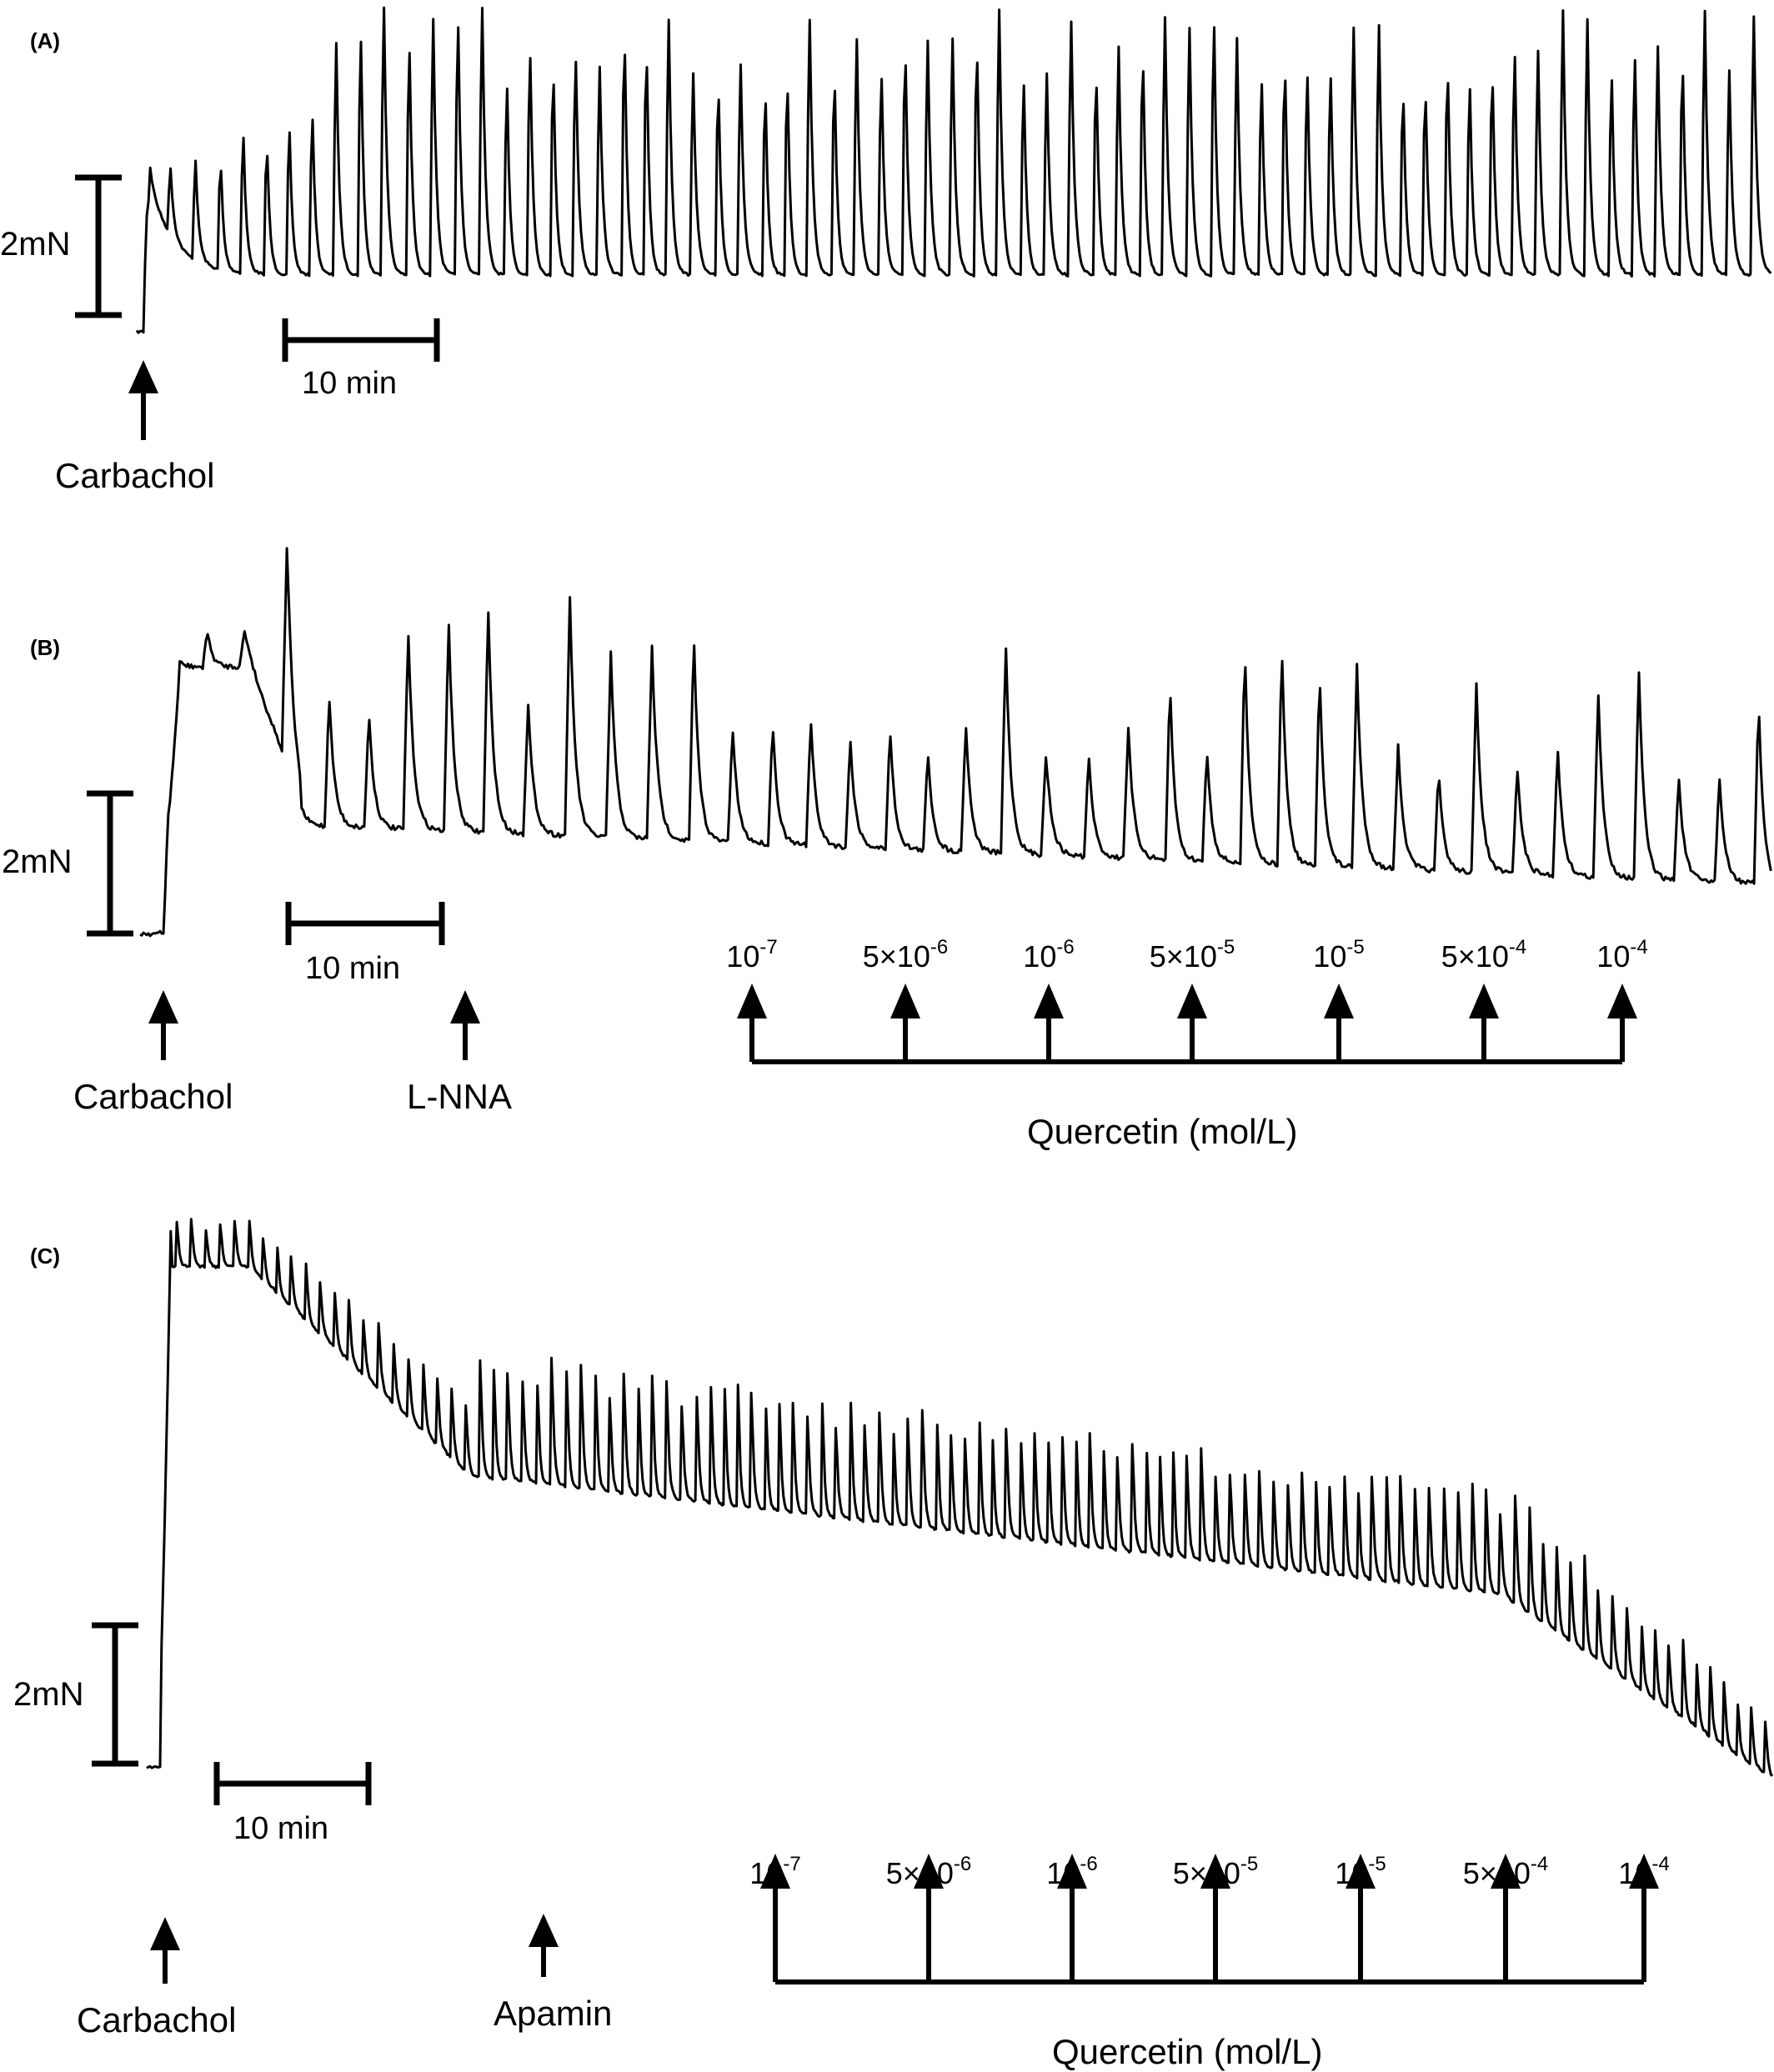 The width and height of the screenshot is (1774, 2072). Describe the element at coordinates (45, 648) in the screenshot. I see `panel-label-b: (B)` at that location.